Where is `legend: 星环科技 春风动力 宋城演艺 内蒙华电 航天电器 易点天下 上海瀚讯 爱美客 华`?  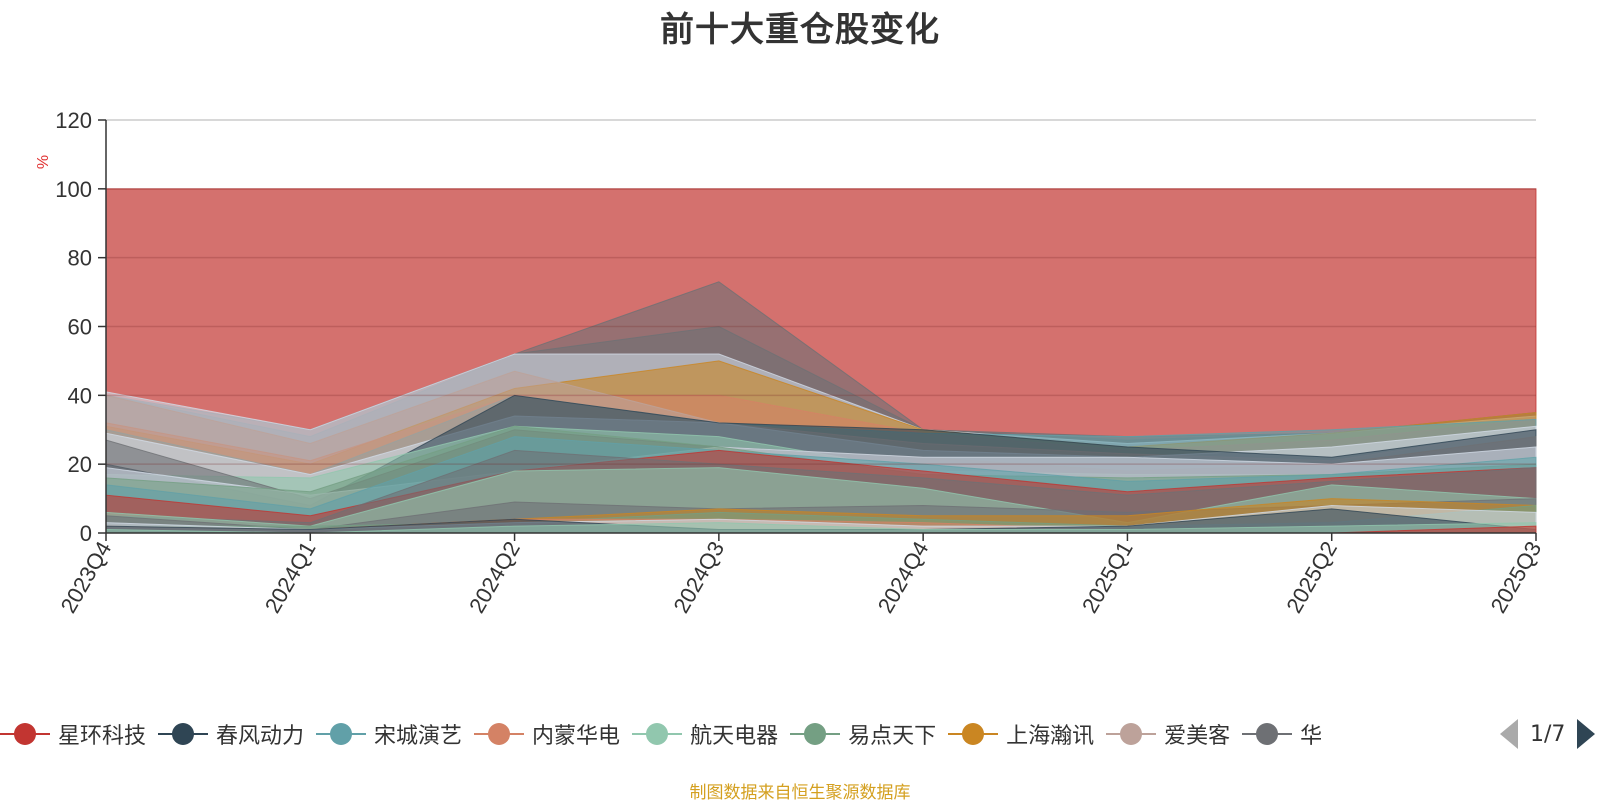 legend: 星环科技 春风动力 宋城演艺 内蒙华电 航天电器 易点天下 上海瀚讯 爱美客 华 is located at coordinates (740, 734).